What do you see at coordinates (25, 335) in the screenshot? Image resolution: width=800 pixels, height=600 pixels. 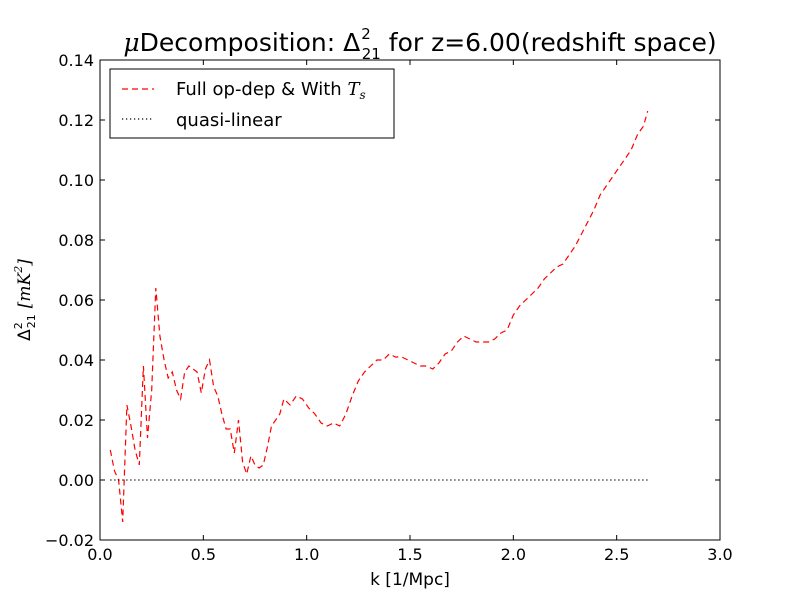 I see `ylabel-symbol: Δ` at bounding box center [25, 335].